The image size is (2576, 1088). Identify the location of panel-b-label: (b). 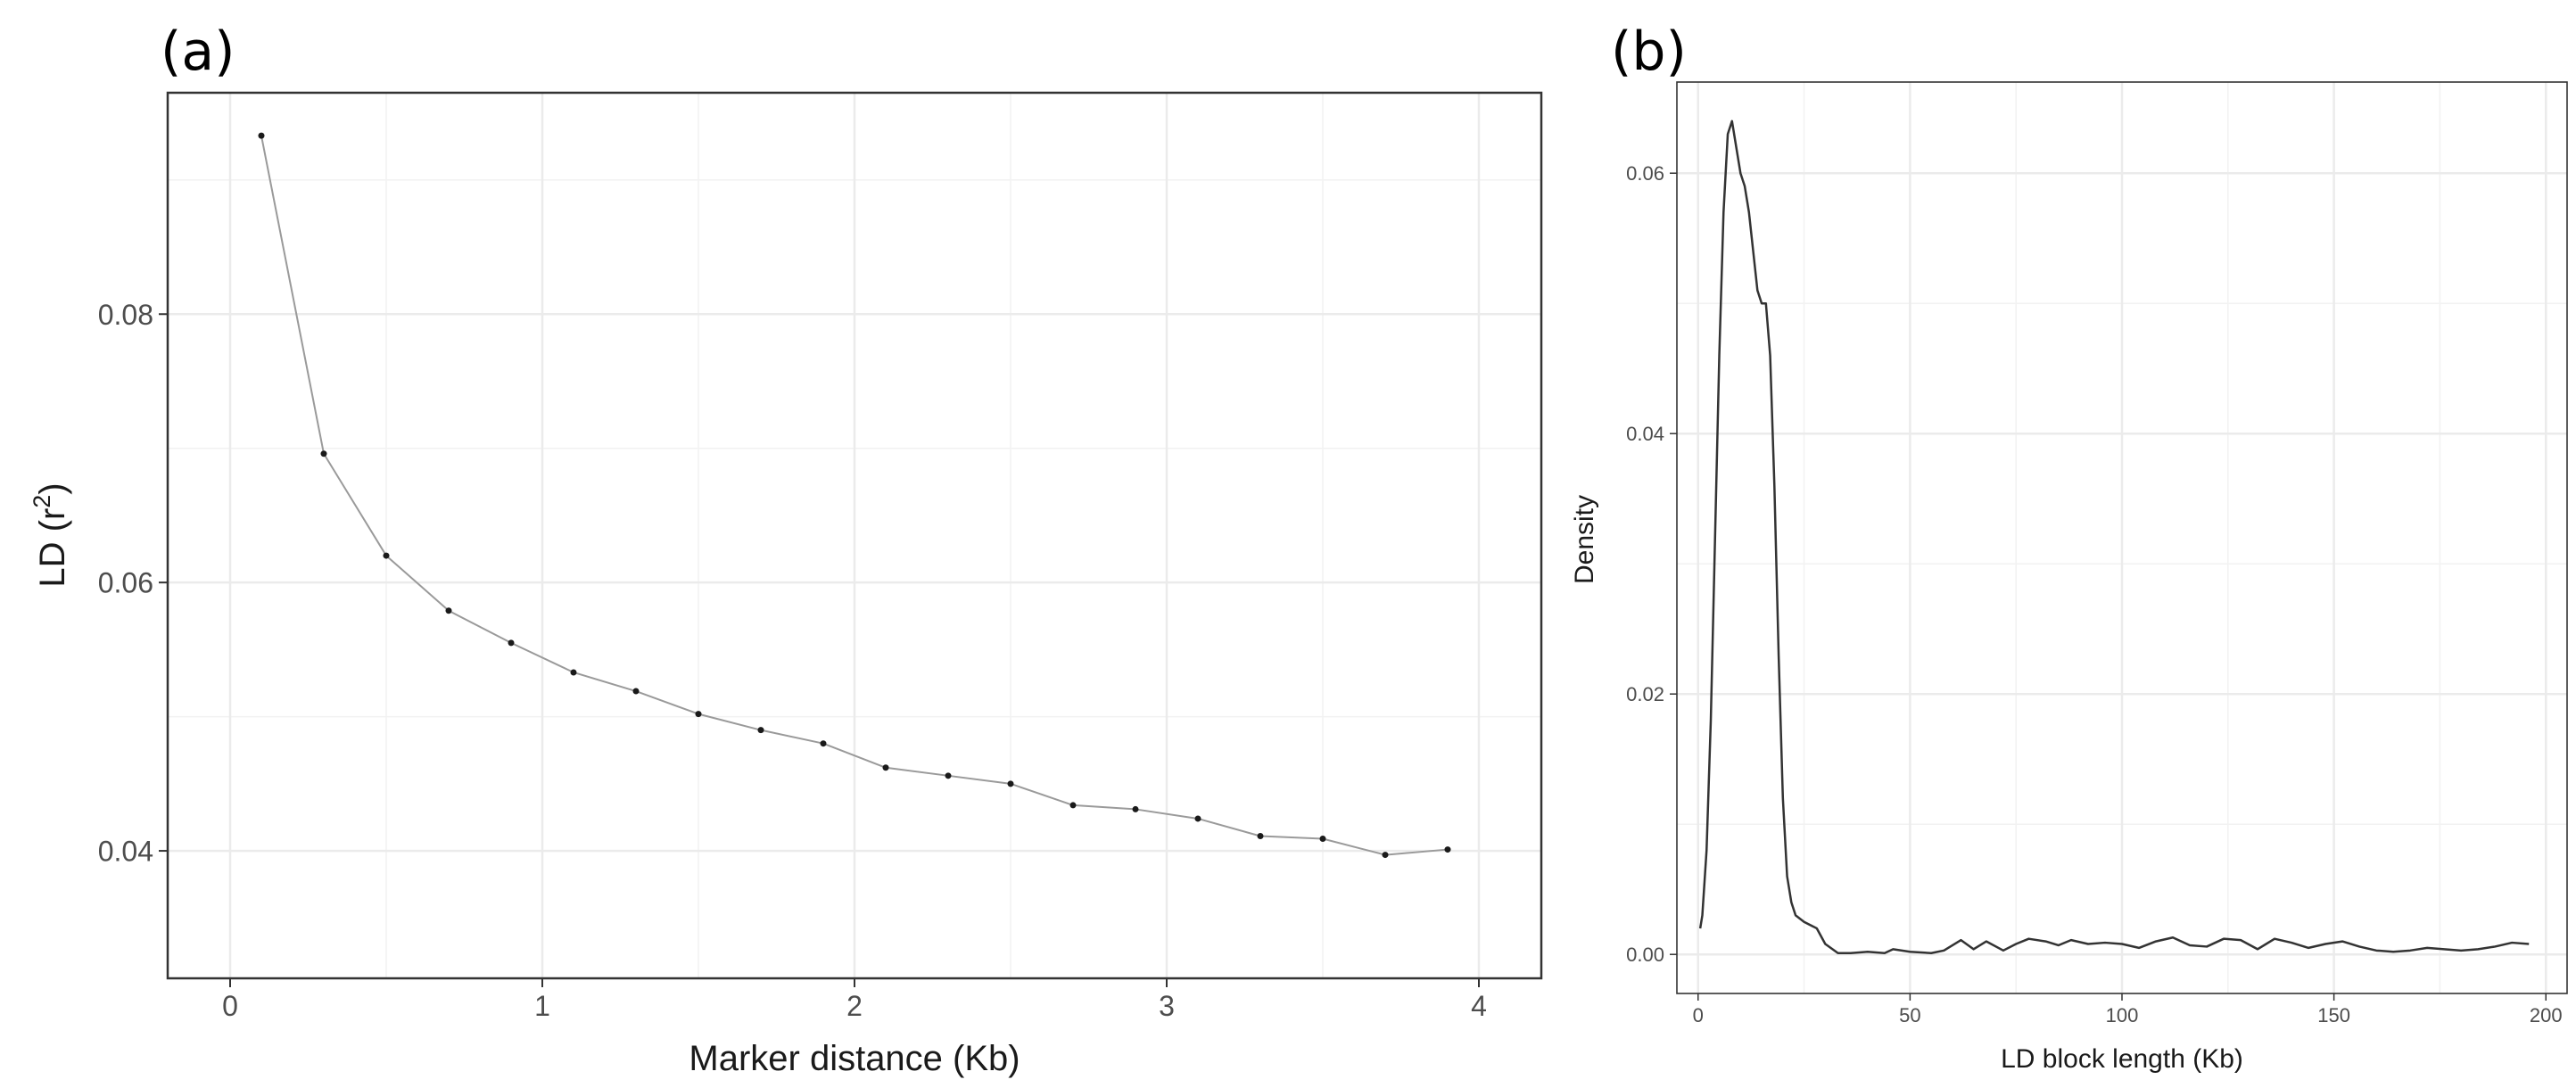
(1649, 52).